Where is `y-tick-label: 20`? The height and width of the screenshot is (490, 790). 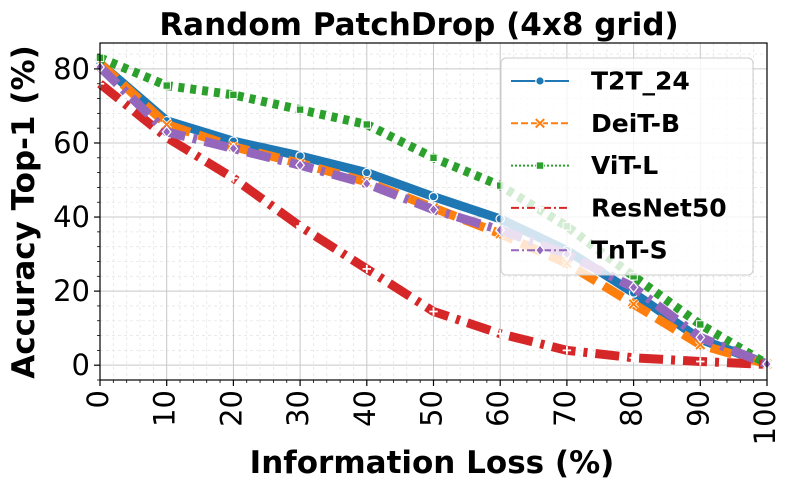 y-tick-label: 20 is located at coordinates (71, 291).